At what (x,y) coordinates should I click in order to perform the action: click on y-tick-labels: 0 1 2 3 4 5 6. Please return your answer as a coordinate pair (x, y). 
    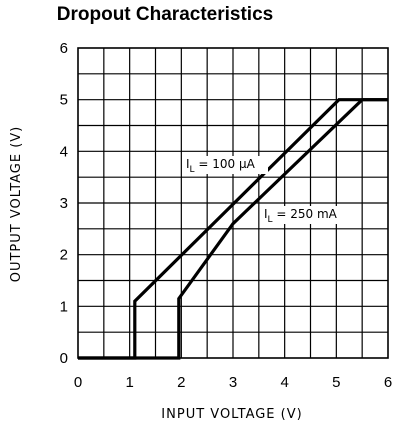
    Looking at the image, I should click on (64, 203).